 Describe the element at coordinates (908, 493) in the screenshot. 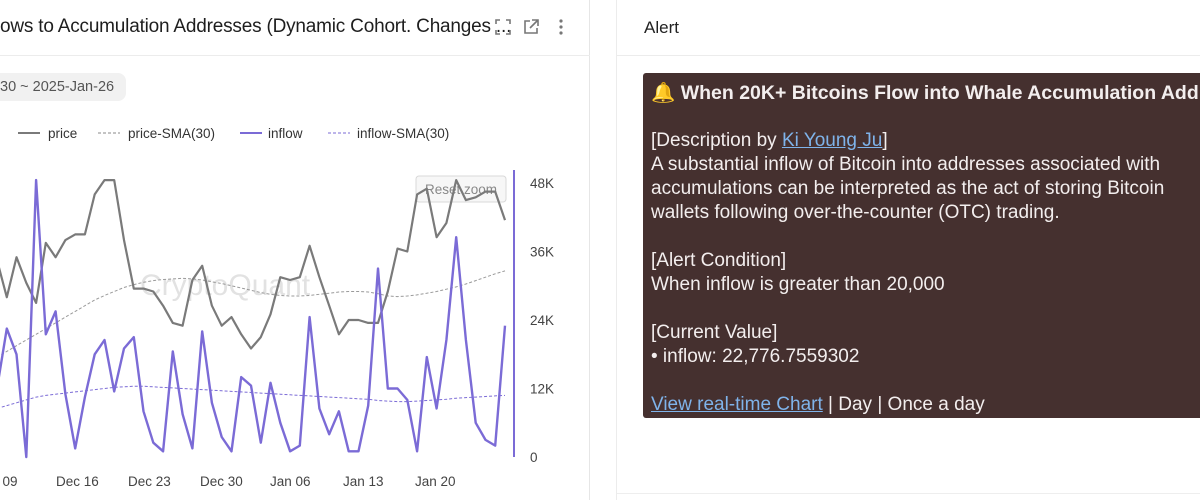

I see `divider` at that location.